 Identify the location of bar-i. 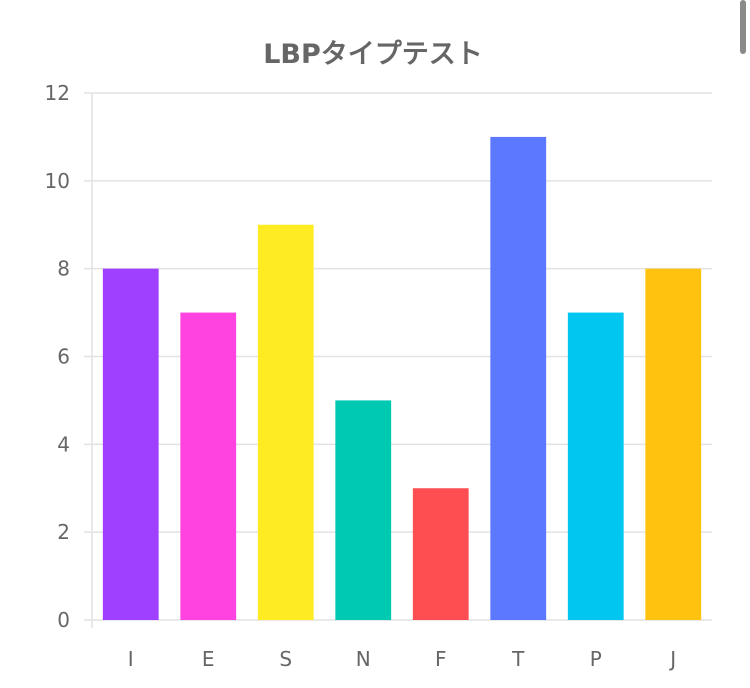
(130, 444).